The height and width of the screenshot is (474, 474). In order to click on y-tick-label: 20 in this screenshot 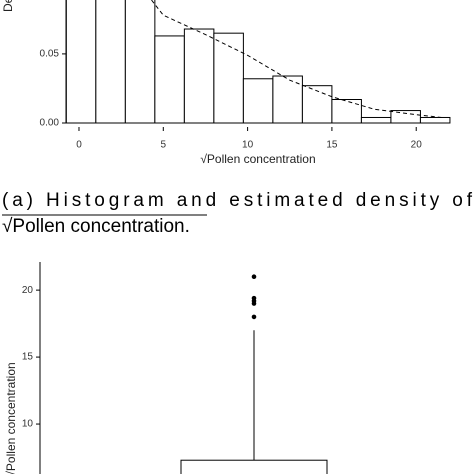, I will do `click(28, 290)`.